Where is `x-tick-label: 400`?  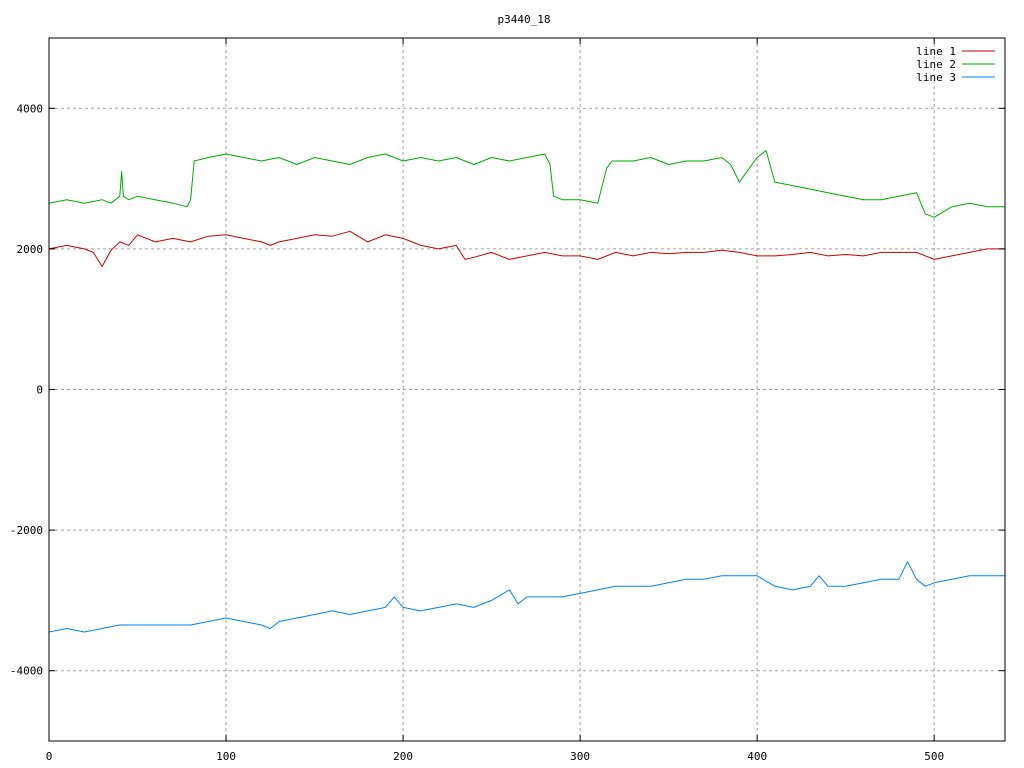 x-tick-label: 400 is located at coordinates (757, 756).